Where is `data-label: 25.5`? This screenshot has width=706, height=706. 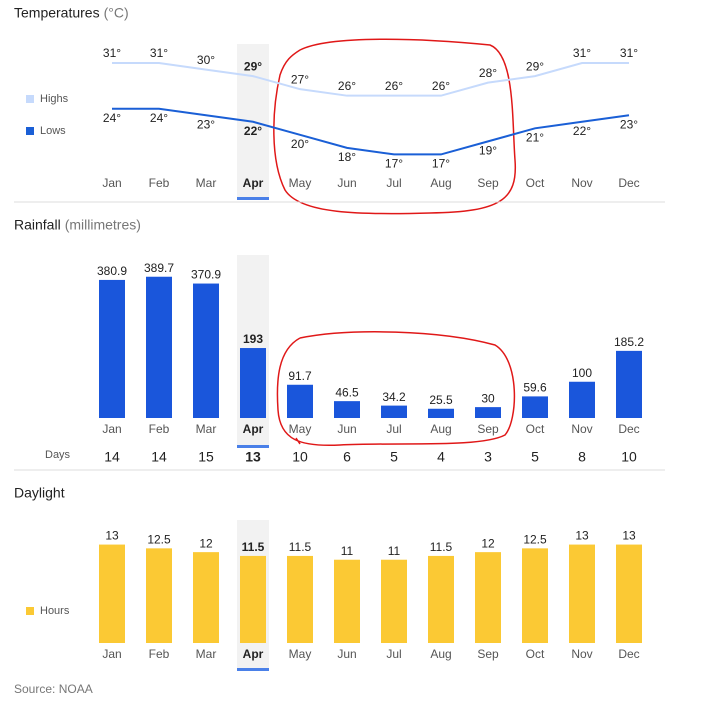 data-label: 25.5 is located at coordinates (441, 400).